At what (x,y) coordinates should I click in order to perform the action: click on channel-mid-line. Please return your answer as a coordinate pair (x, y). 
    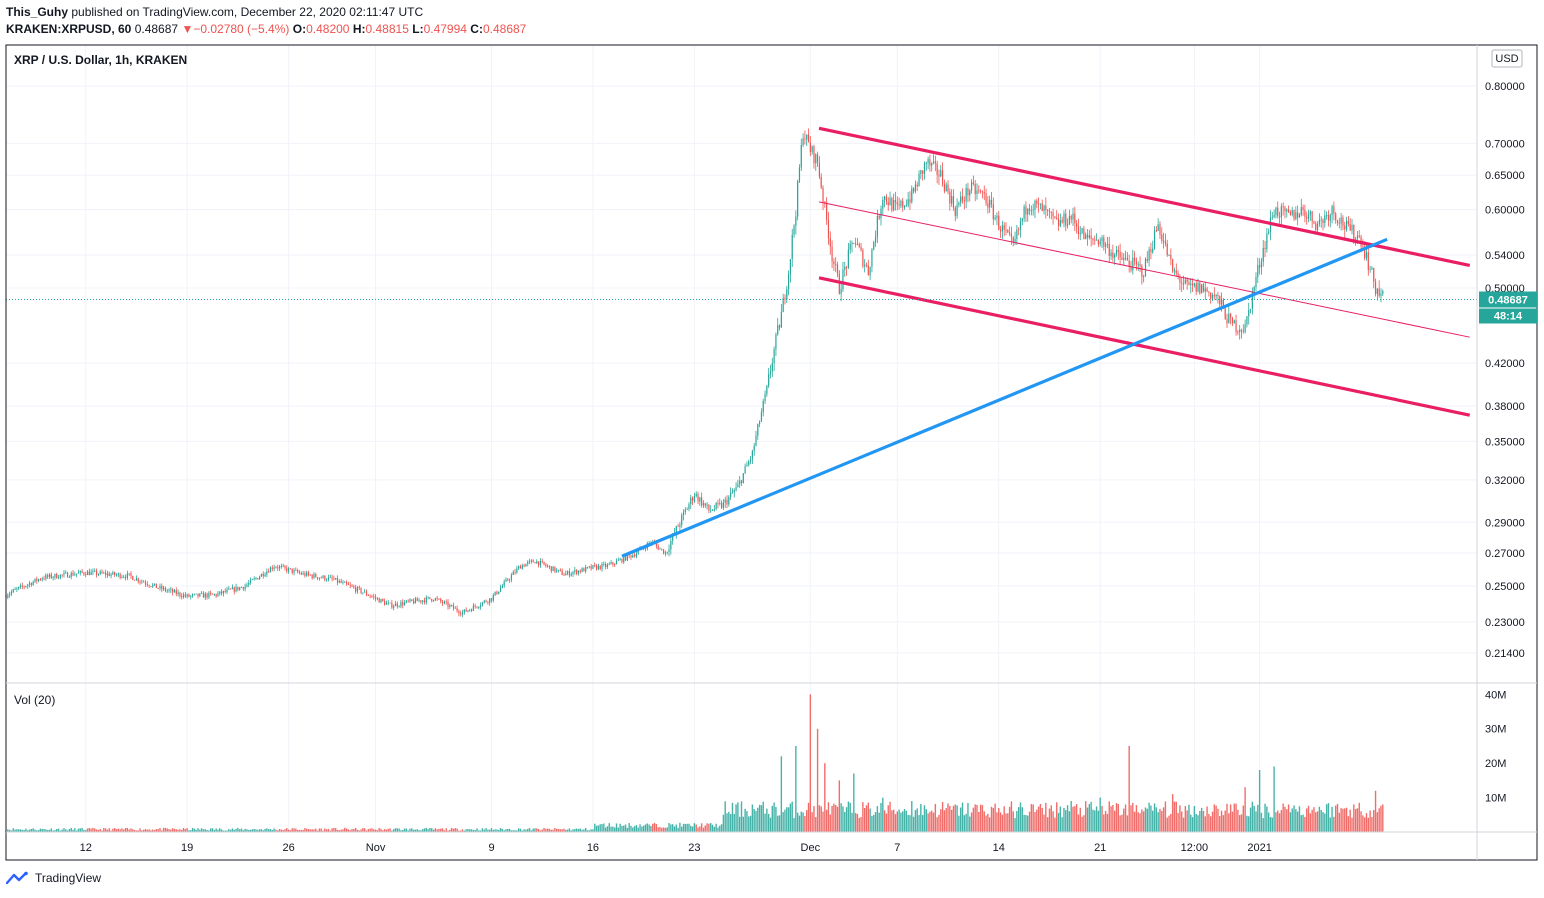
    Looking at the image, I should click on (1144, 269).